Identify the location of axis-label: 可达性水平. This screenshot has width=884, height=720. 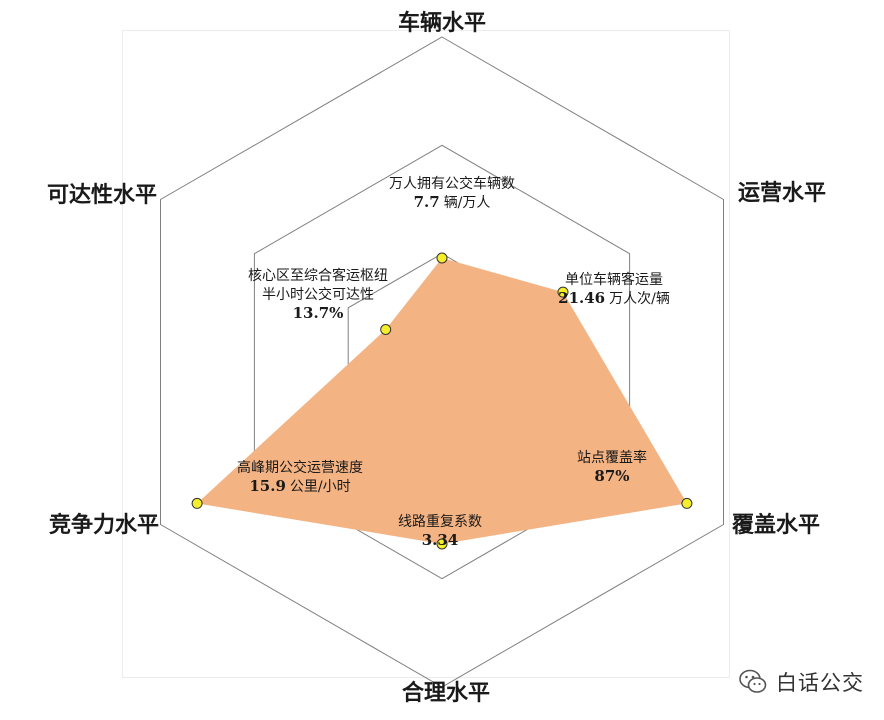
(102, 195).